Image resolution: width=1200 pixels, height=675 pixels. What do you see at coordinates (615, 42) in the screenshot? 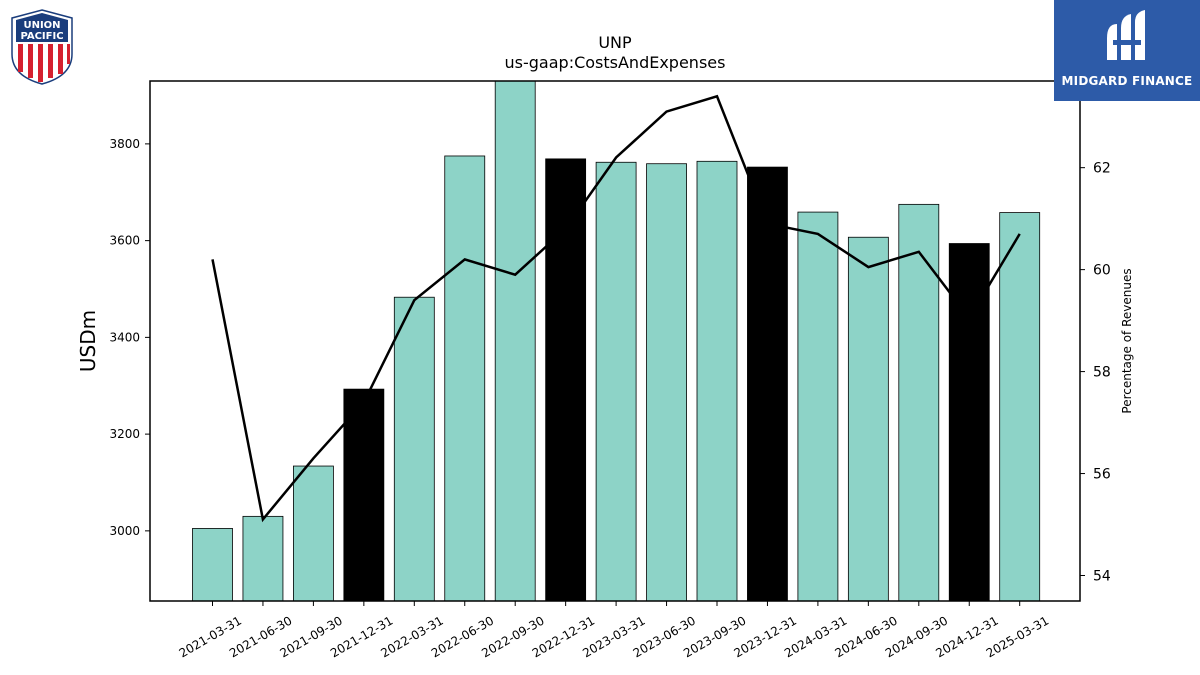
I see `chart-title: UNP` at bounding box center [615, 42].